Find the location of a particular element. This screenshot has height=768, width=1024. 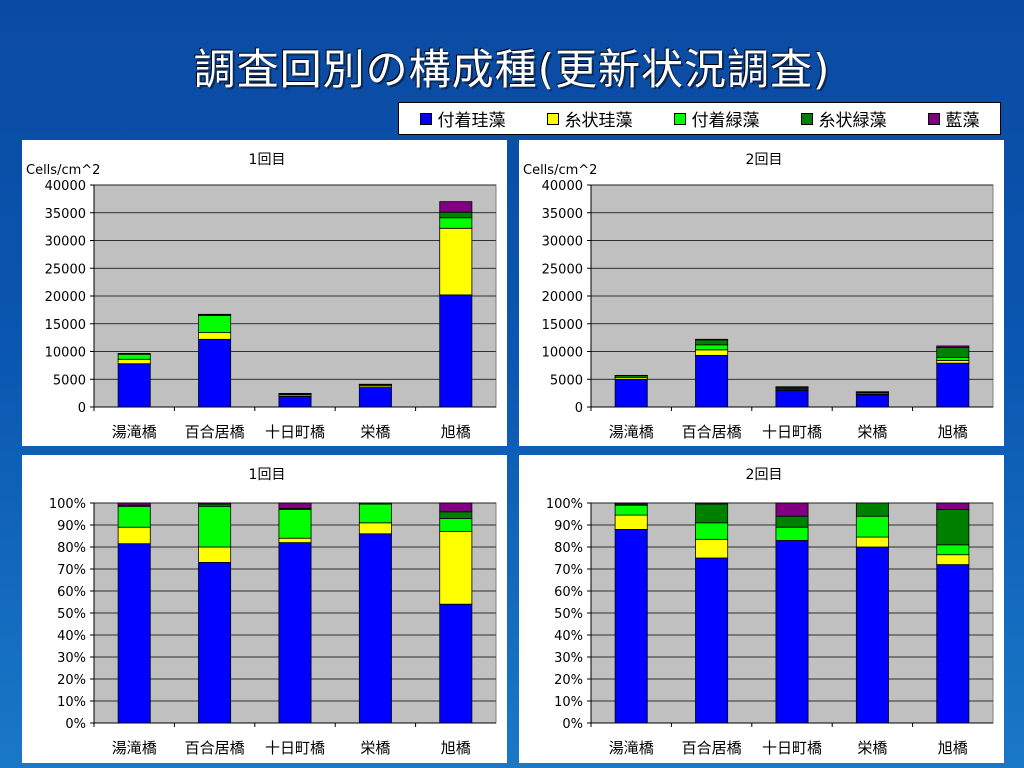

y-tick-label: 50% is located at coordinates (568, 614).